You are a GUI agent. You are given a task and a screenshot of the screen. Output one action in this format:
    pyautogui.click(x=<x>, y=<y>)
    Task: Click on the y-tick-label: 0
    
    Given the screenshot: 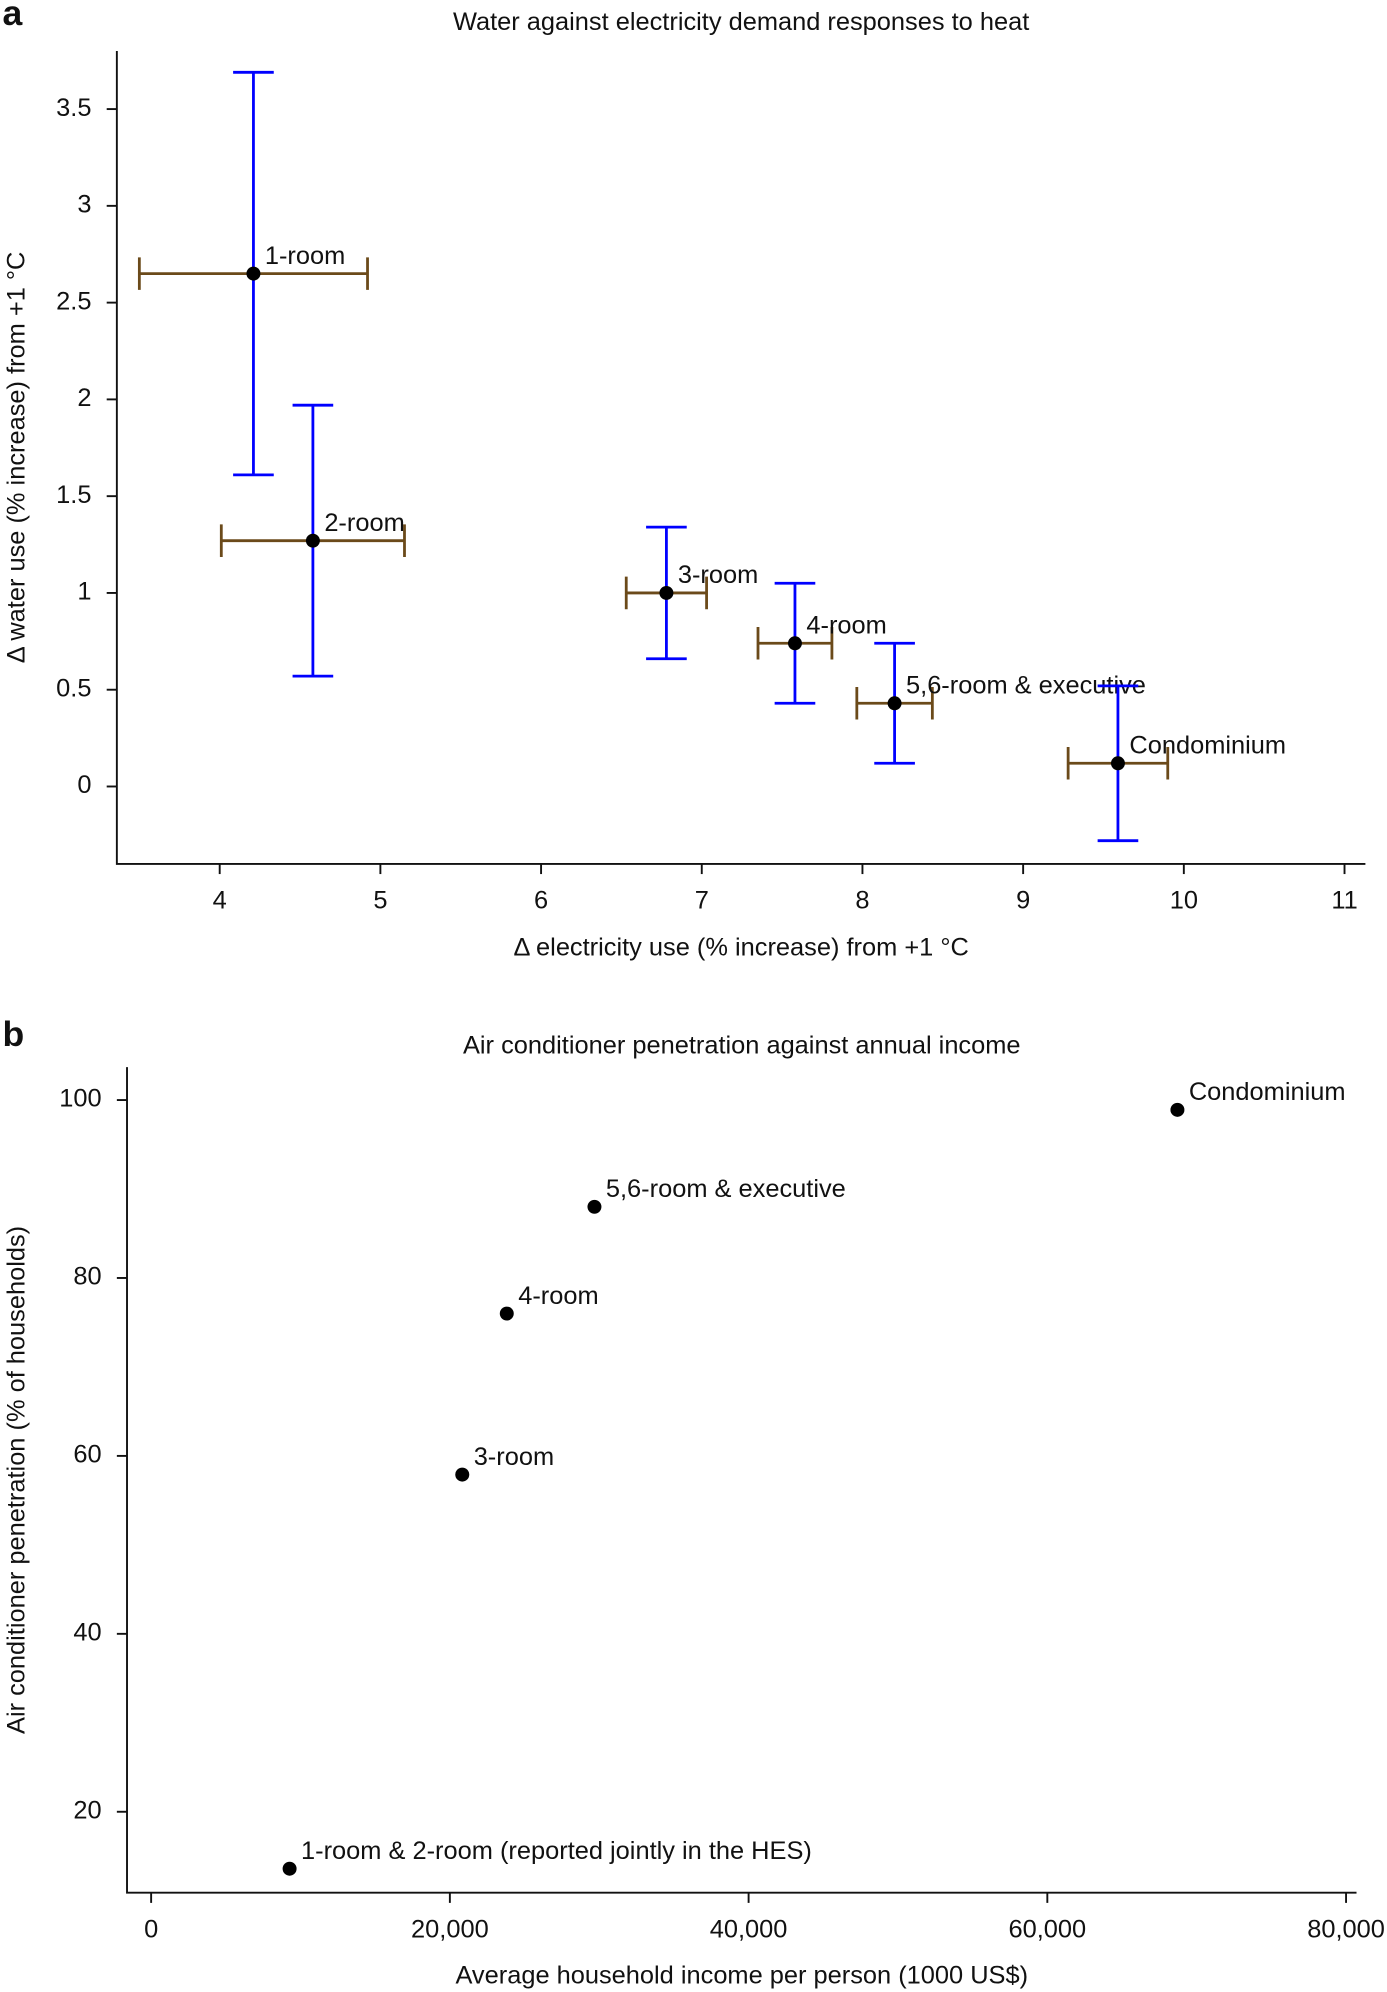 What is the action you would take?
    pyautogui.click(x=84, y=785)
    